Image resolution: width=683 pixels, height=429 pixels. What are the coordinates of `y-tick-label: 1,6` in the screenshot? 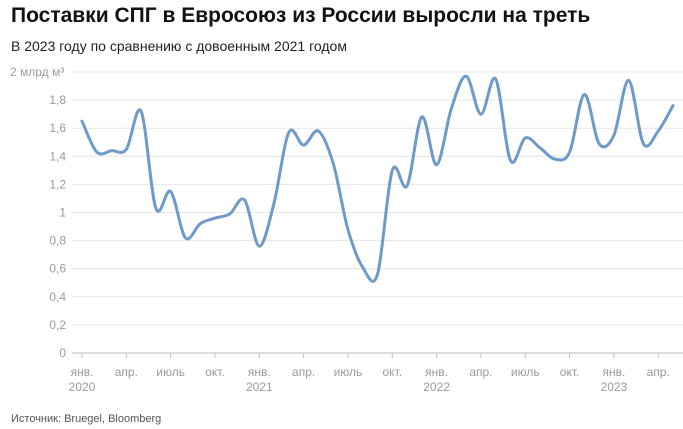 It's located at (57, 128).